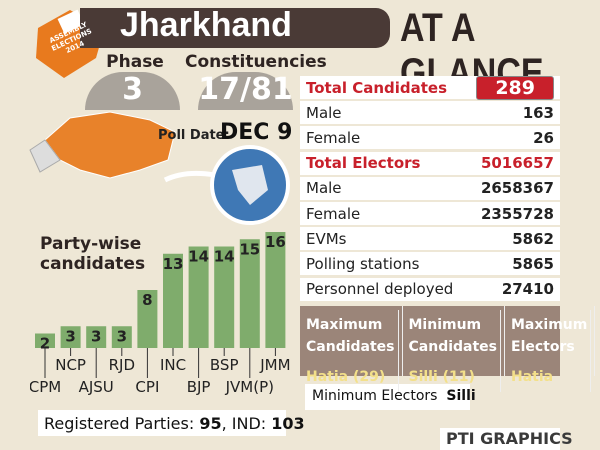 The width and height of the screenshot is (600, 450). Describe the element at coordinates (430, 113) in the screenshot. I see `stat-row: Male 163` at that location.